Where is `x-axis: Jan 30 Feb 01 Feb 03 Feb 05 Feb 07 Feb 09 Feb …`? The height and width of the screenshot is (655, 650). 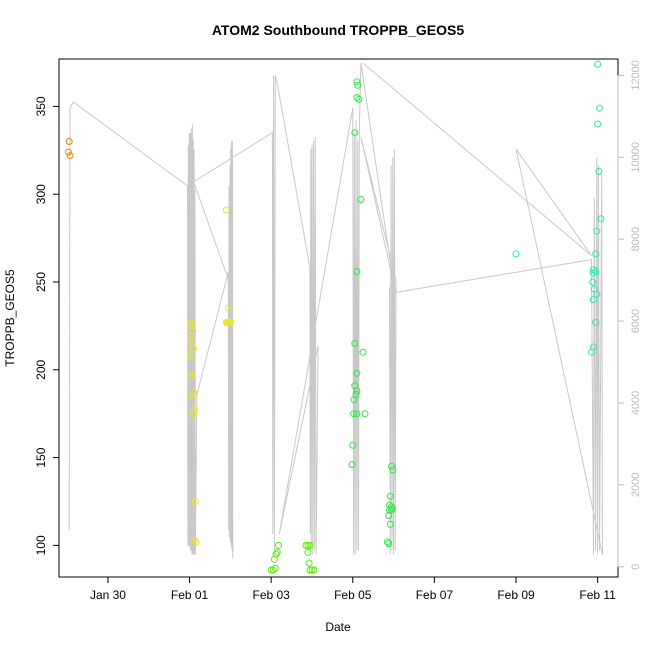
x-axis: Jan 30 Feb 01 Feb 03 Feb 05 Feb 07 Feb 09 Feb … is located at coordinates (353, 589).